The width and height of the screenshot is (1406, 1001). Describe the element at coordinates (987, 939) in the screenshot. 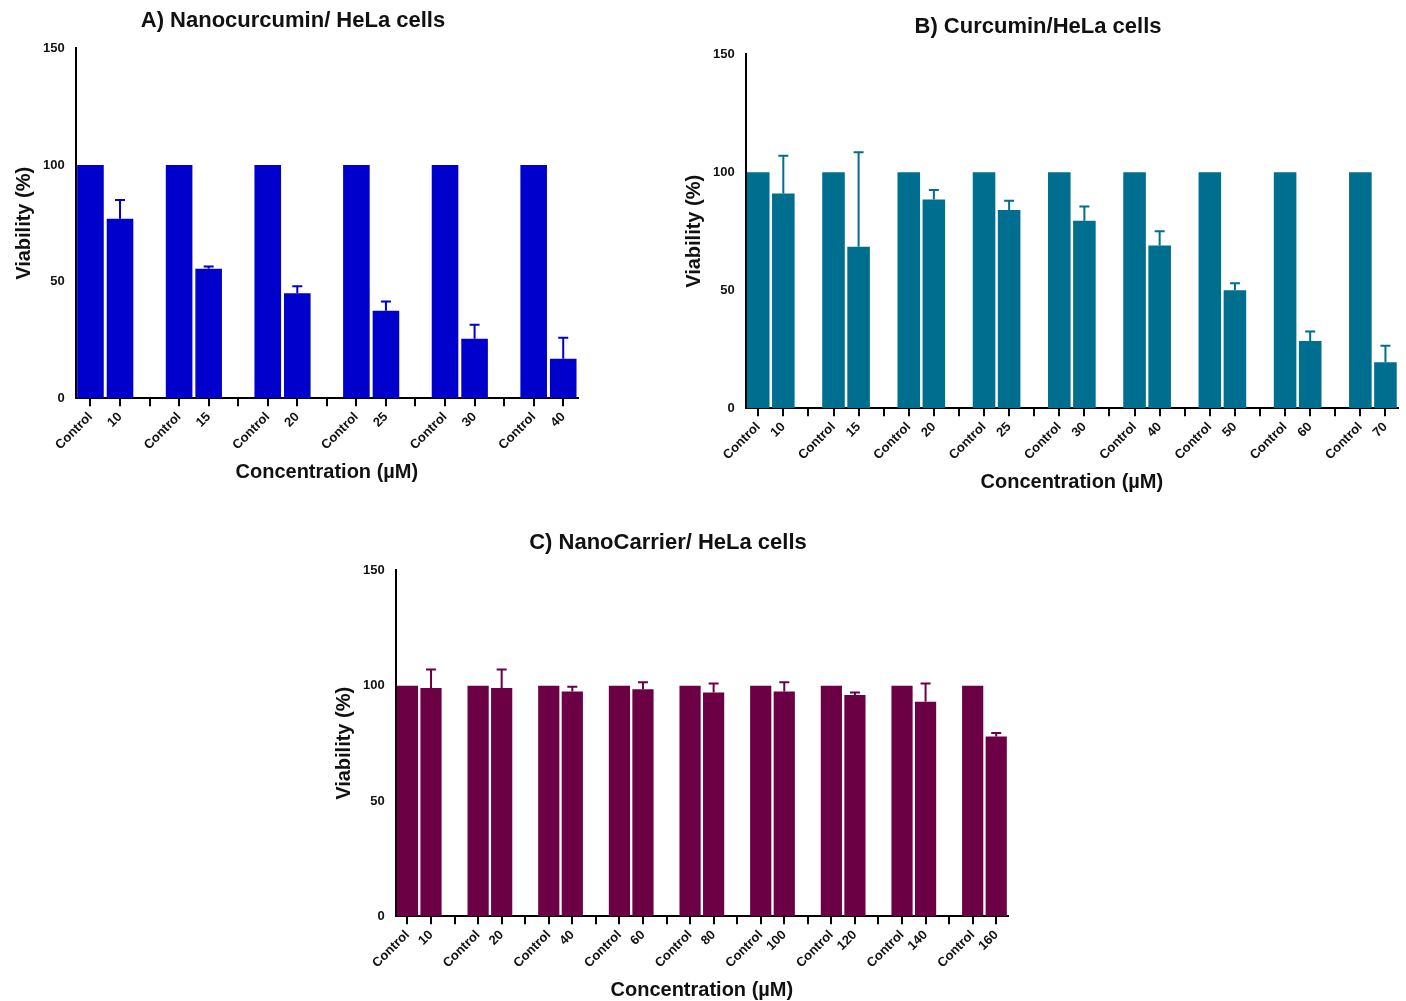

I see `x-tick-label: 160` at that location.